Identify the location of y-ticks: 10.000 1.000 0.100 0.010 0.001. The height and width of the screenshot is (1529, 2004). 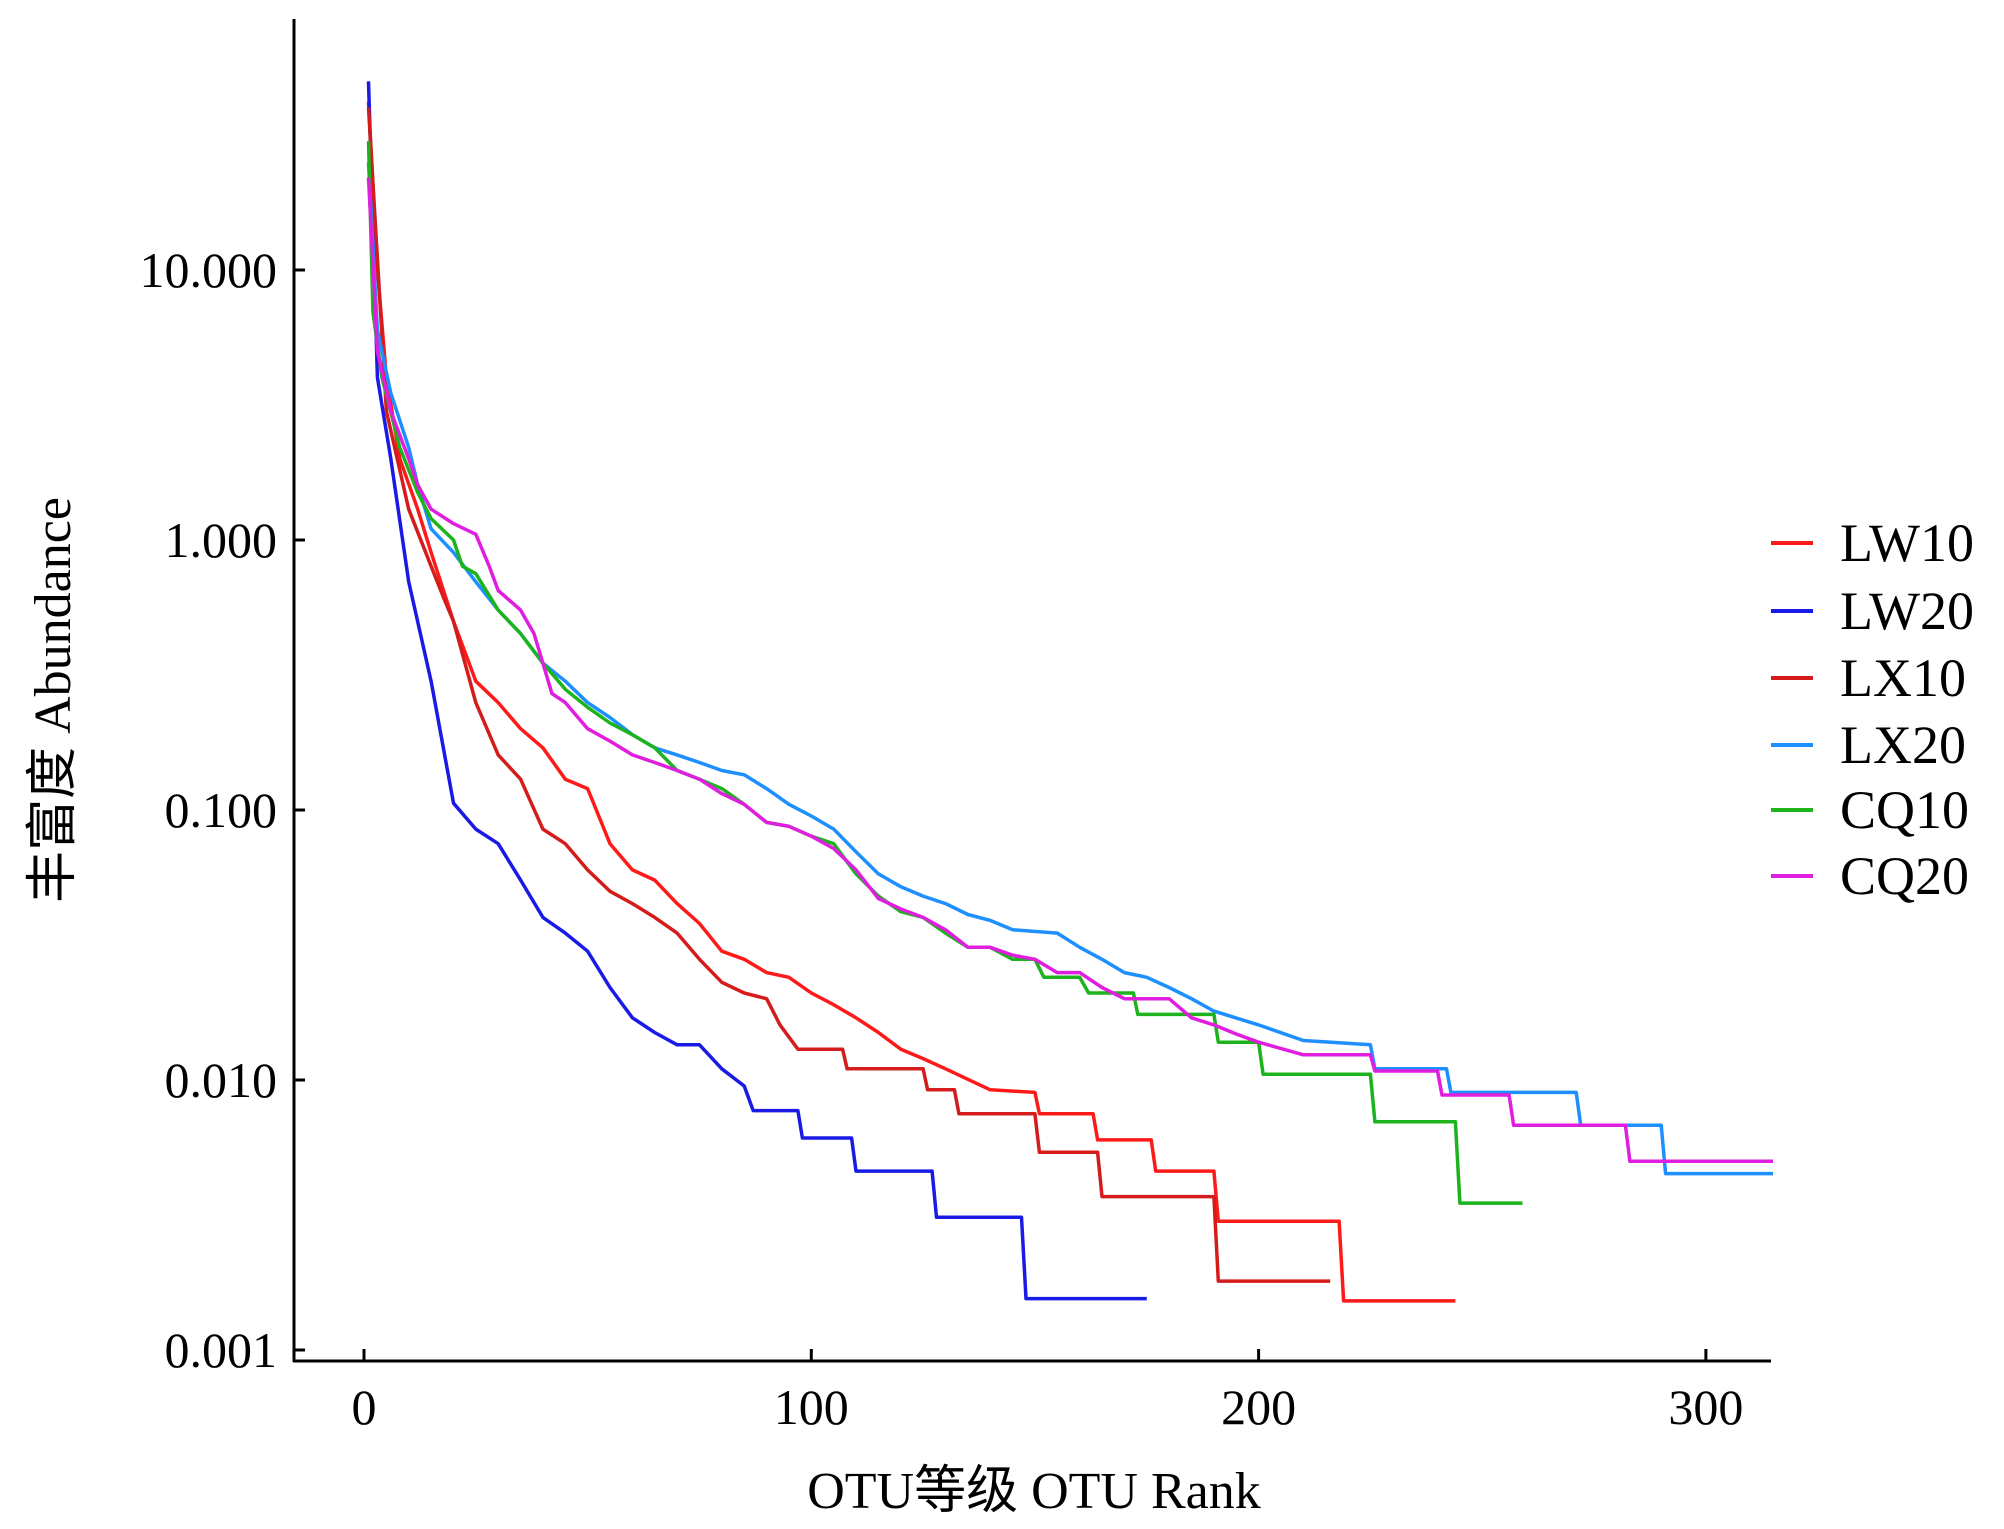
(222, 810).